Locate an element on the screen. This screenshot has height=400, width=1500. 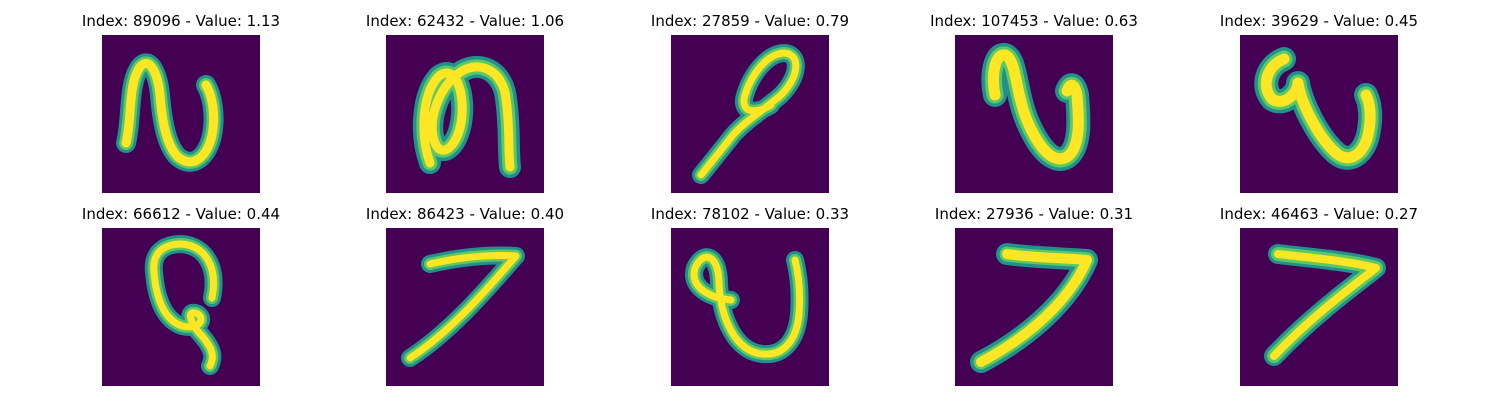
panel-5: Index: 39629 - Value: 0.45 is located at coordinates (1319, 102).